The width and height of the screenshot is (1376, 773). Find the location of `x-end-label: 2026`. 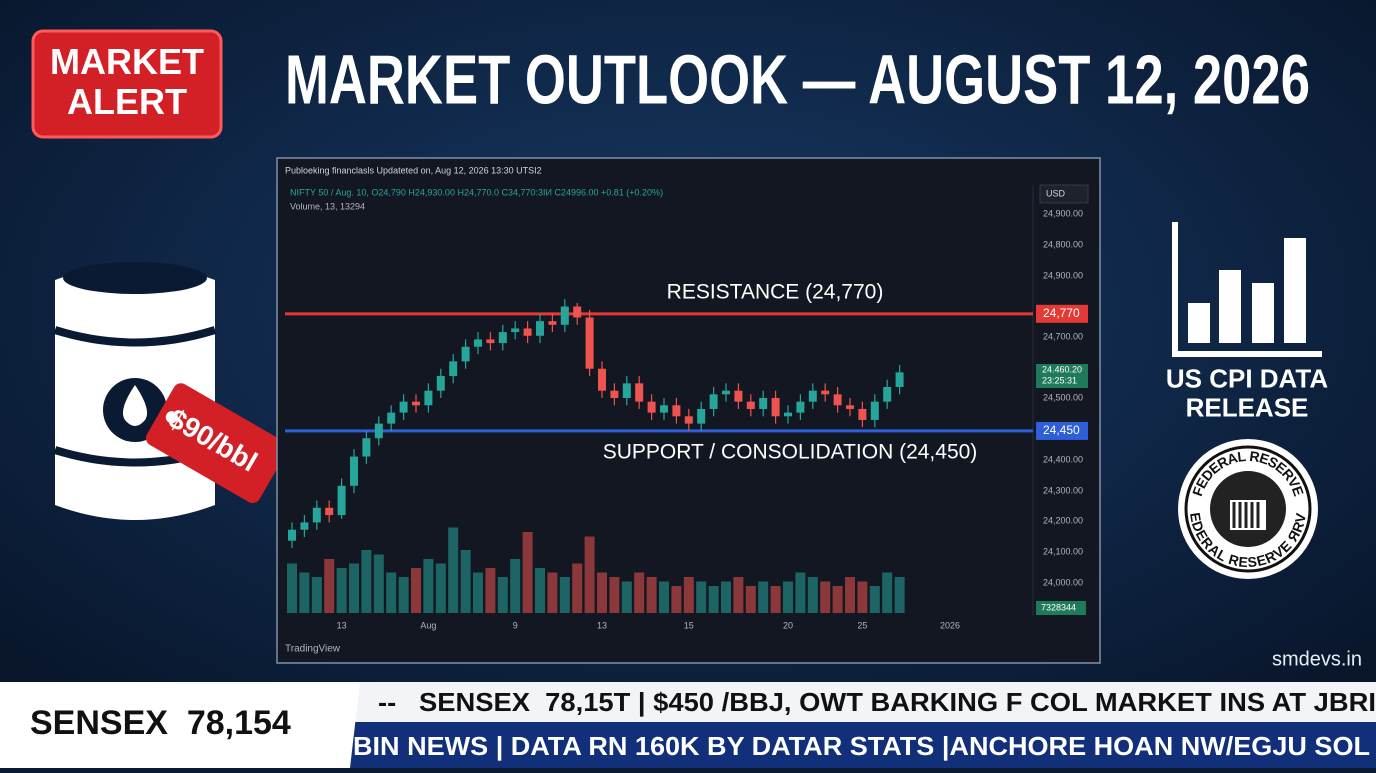

x-end-label: 2026 is located at coordinates (950, 625).